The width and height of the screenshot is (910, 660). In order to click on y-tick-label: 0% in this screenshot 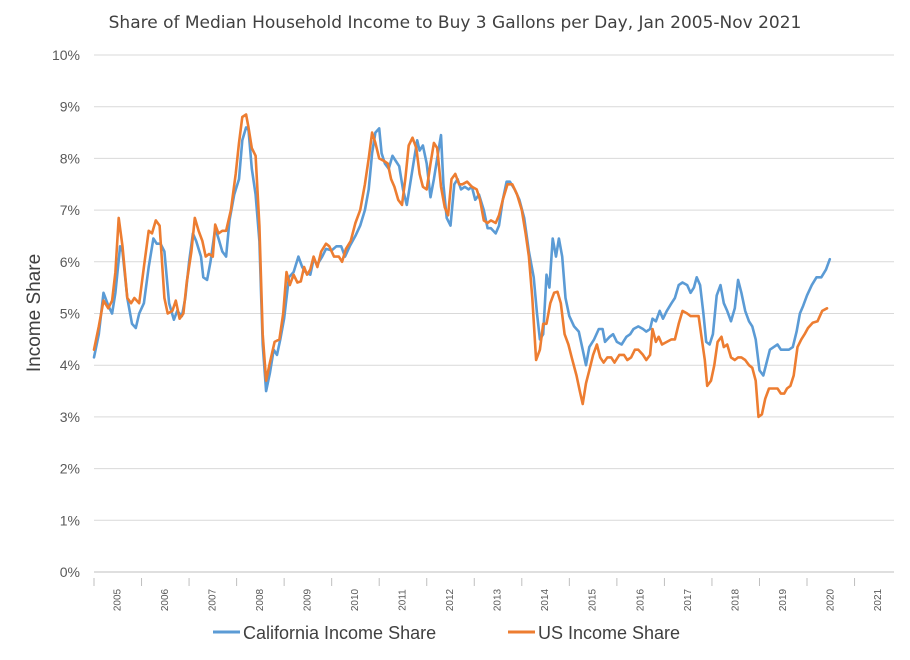, I will do `click(70, 572)`.